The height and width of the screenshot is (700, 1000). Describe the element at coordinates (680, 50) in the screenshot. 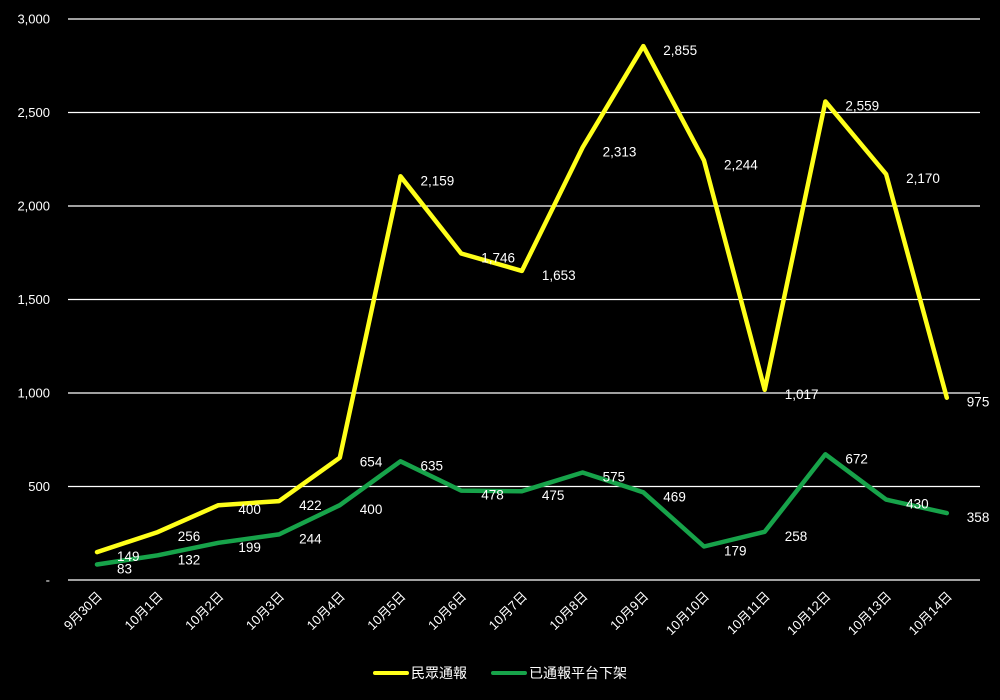

I see `data-label: 2,855` at that location.